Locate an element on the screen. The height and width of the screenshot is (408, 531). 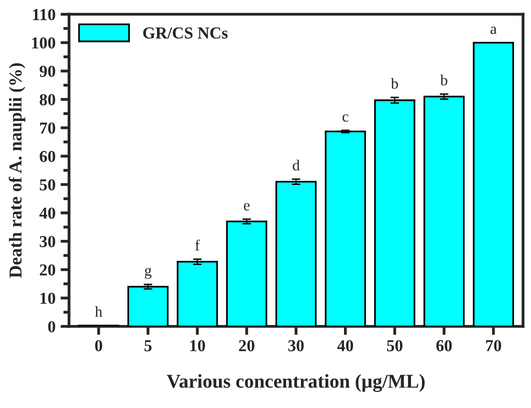
x-tick-label: 60 is located at coordinates (444, 346).